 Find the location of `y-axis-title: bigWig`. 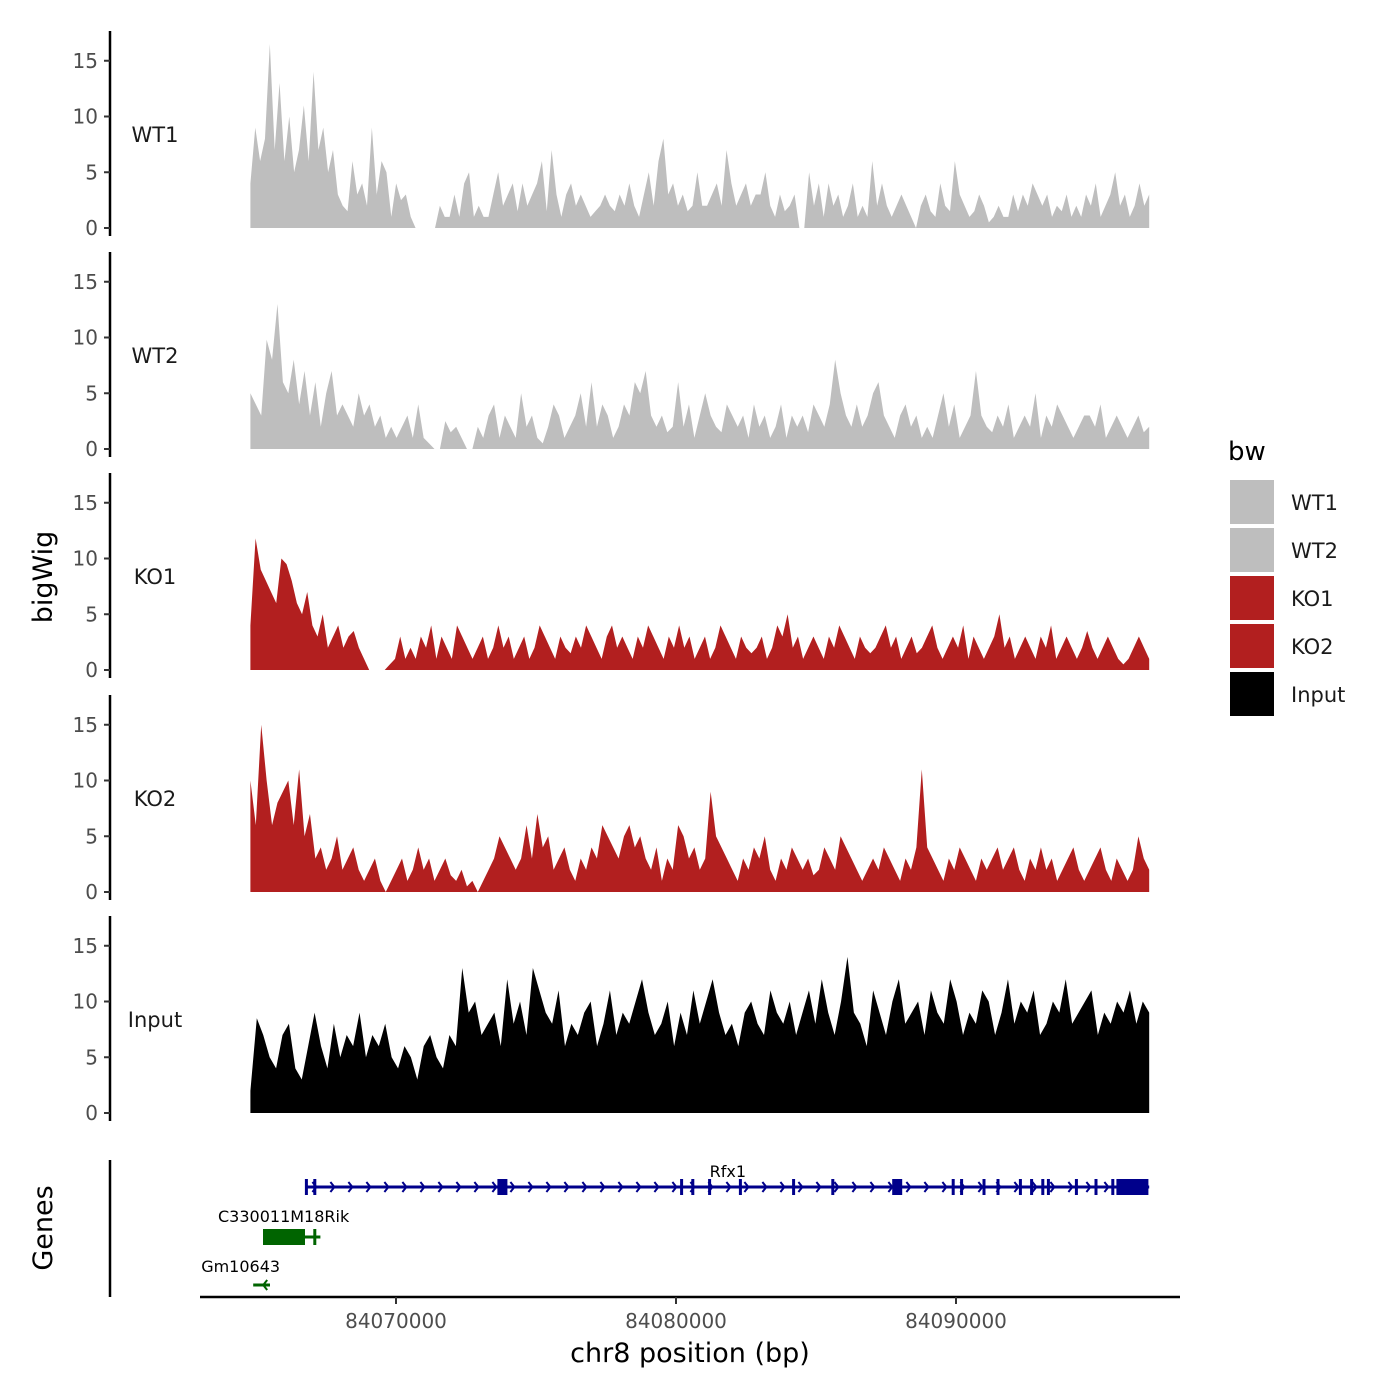

y-axis-title: bigWig is located at coordinates (43, 577).